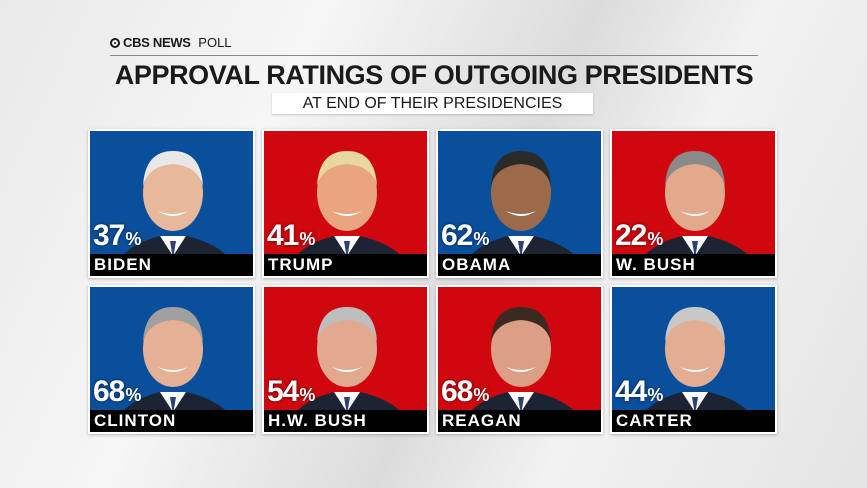 The height and width of the screenshot is (488, 867). I want to click on president-name: W. BUSH, so click(693, 265).